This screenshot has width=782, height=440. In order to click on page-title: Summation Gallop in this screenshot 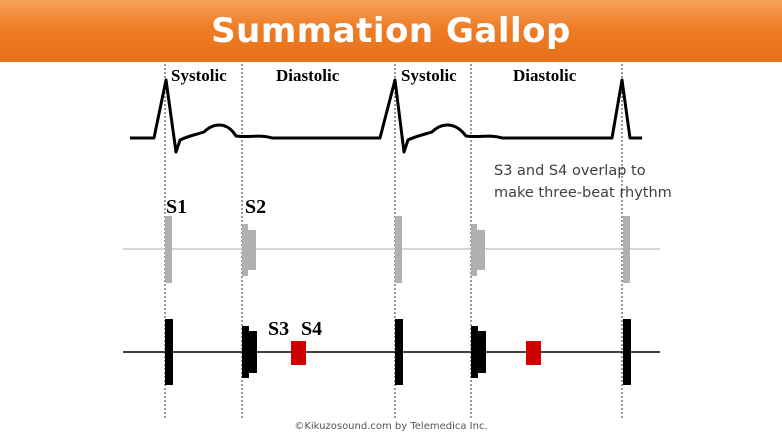, I will do `click(391, 31)`.